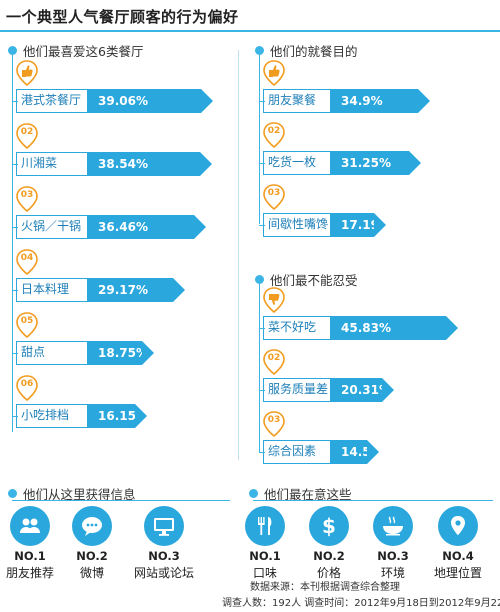  I want to click on item-label: 吃货一枚, so click(297, 163).